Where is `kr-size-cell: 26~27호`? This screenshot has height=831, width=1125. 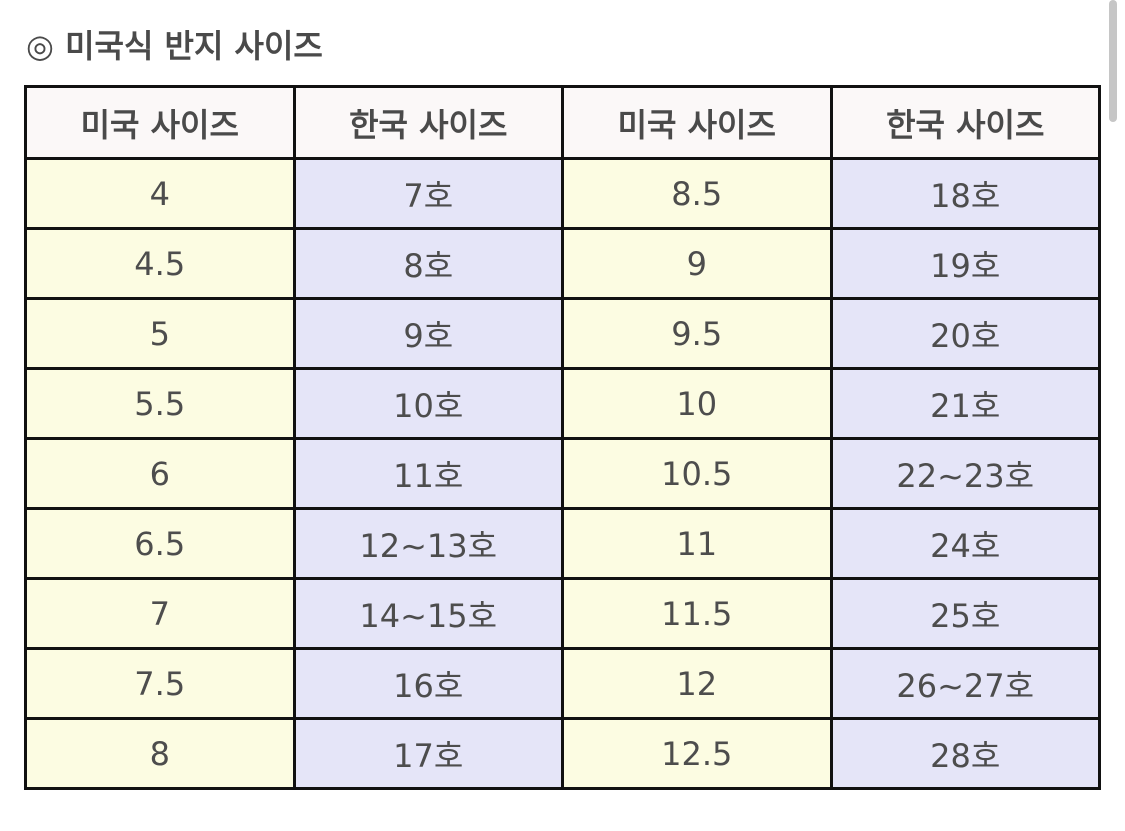
kr-size-cell: 26~27호 is located at coordinates (965, 683).